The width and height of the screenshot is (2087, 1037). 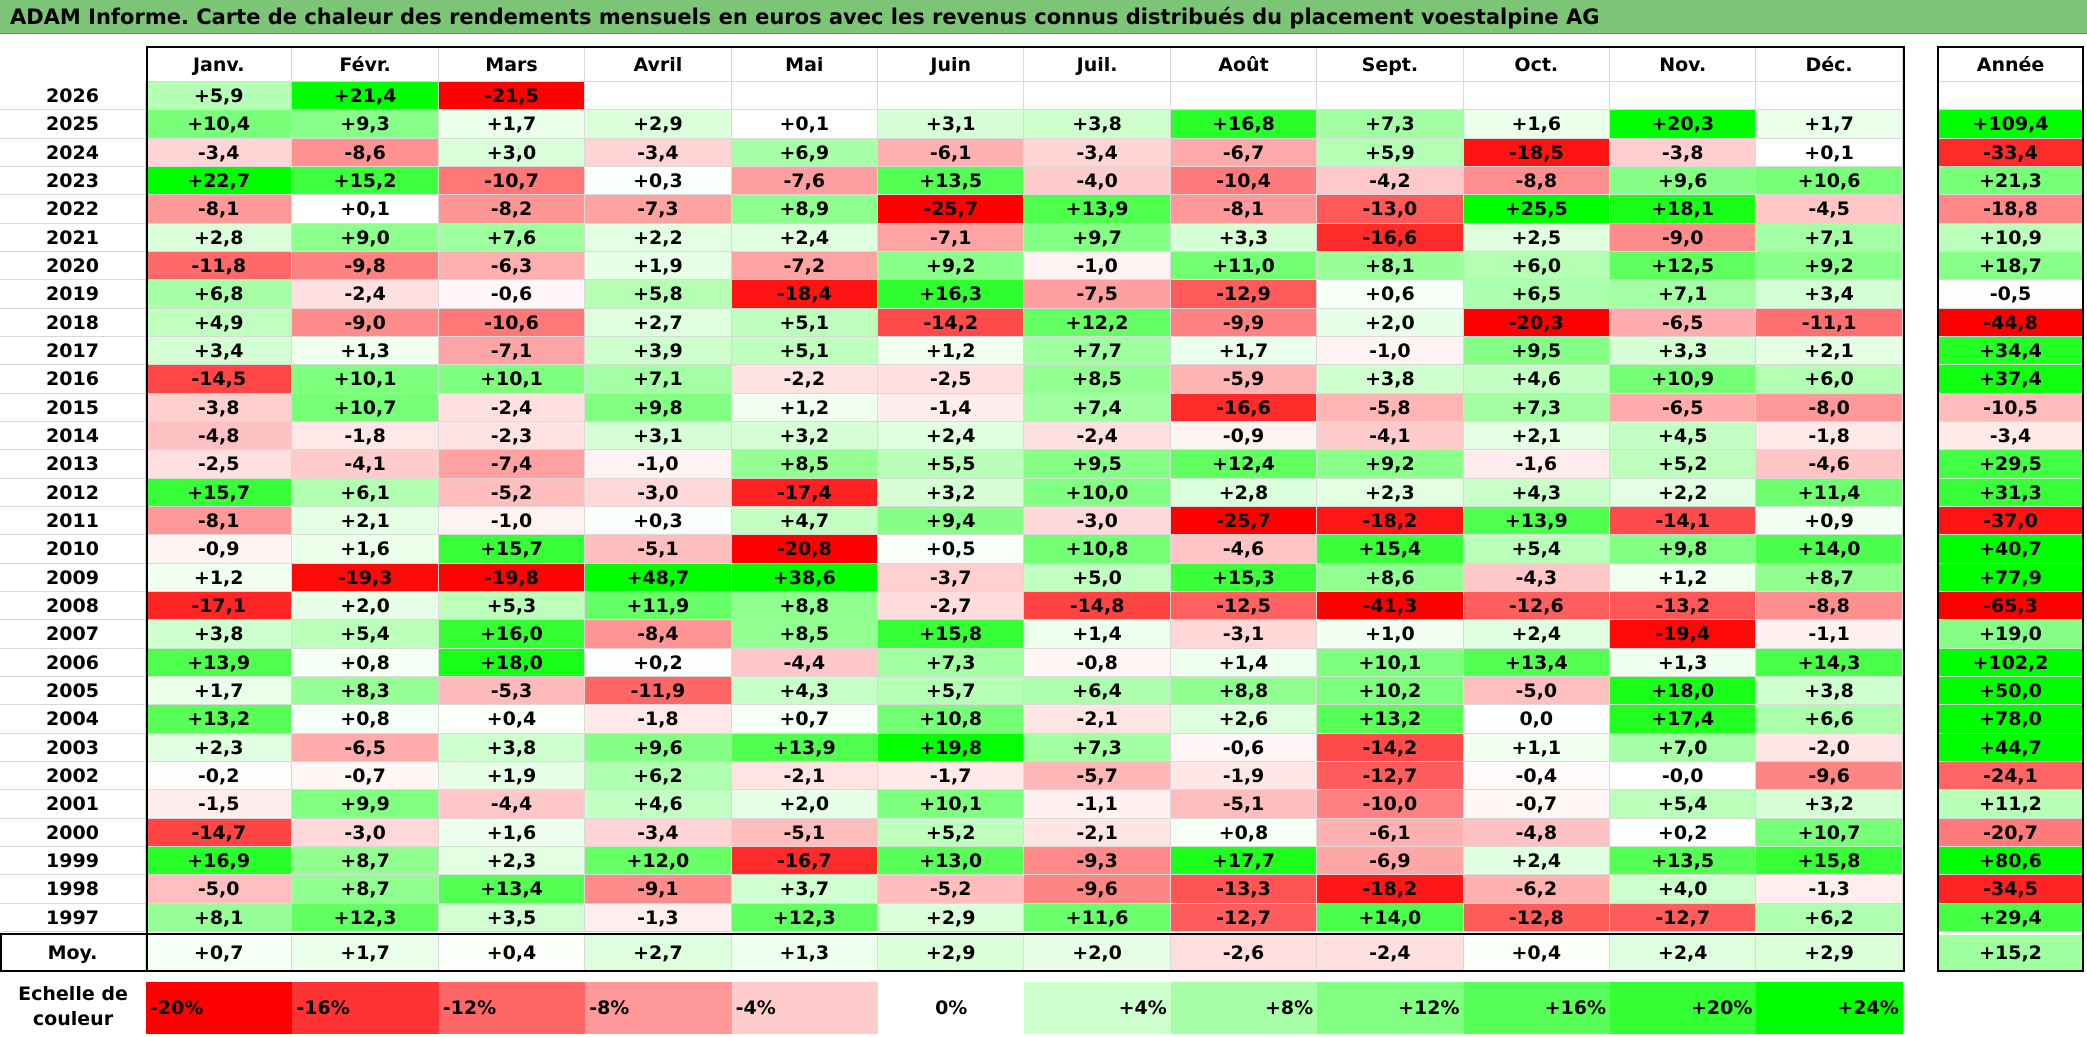 What do you see at coordinates (804, 861) in the screenshot?
I see `heatmap-cell: -16,7` at bounding box center [804, 861].